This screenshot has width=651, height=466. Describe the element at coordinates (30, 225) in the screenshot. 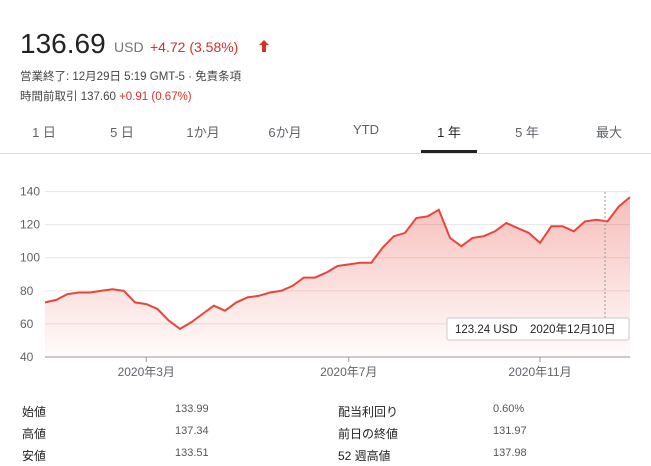

I see `y-tick-label: 120` at that location.